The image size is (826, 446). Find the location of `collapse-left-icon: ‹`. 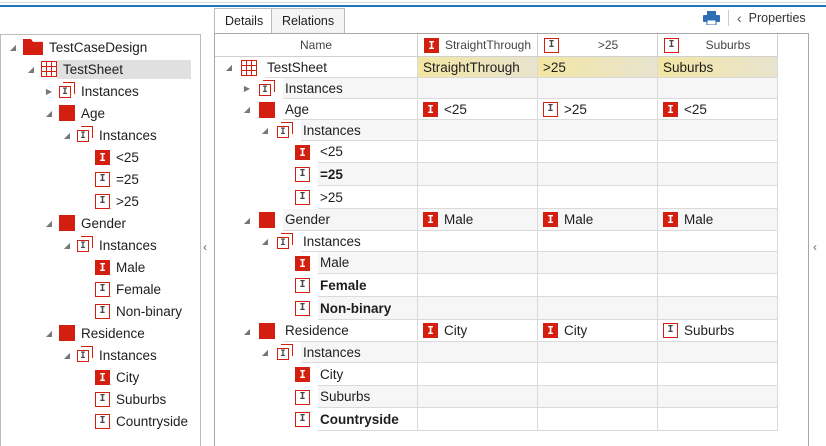

collapse-left-icon: ‹ is located at coordinates (205, 247).